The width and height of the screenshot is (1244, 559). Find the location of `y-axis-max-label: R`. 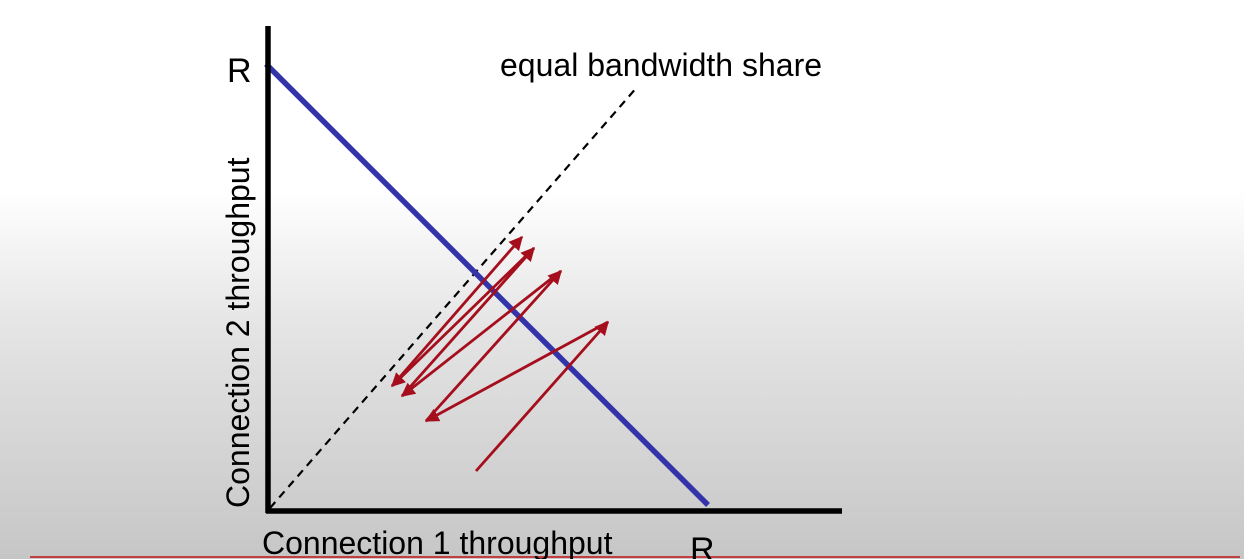

y-axis-max-label: R is located at coordinates (239, 71).